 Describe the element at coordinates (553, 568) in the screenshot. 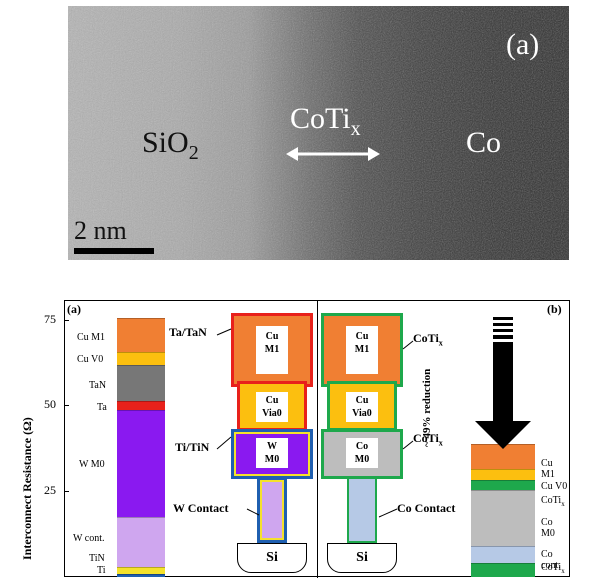

I see `bar-b-label-cotix2: CoTix` at that location.